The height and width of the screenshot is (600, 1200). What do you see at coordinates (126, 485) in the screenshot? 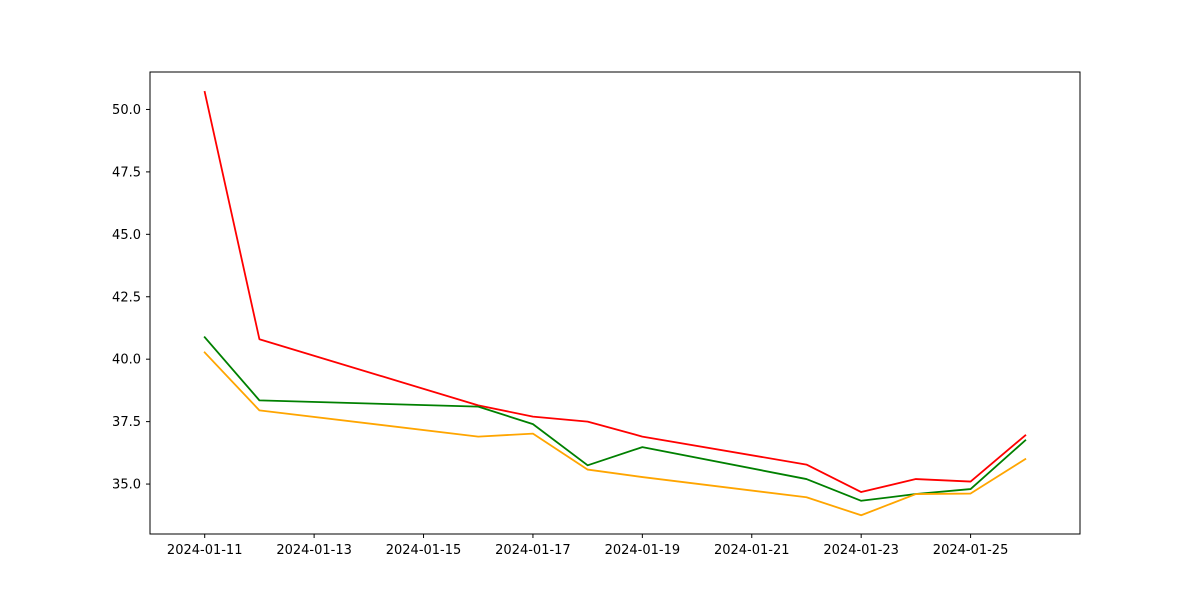
I see `y-tick-label: 35.0` at bounding box center [126, 485].